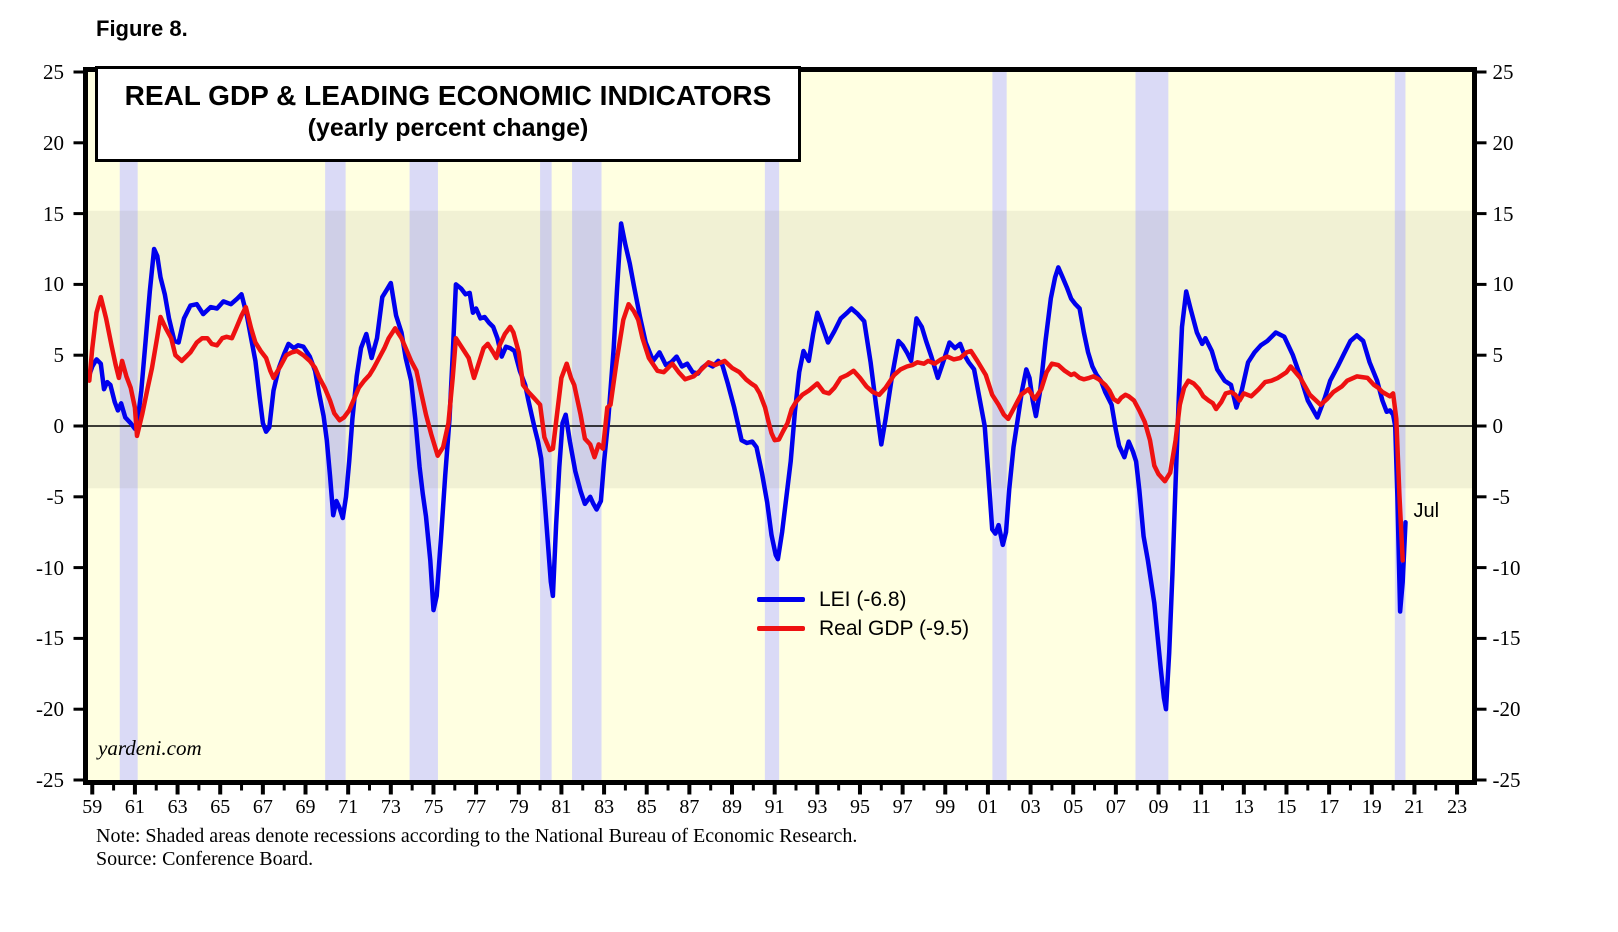 This screenshot has width=1618, height=932. I want to click on legend-item-real-gdp: Real GDP (-9.5), so click(863, 628).